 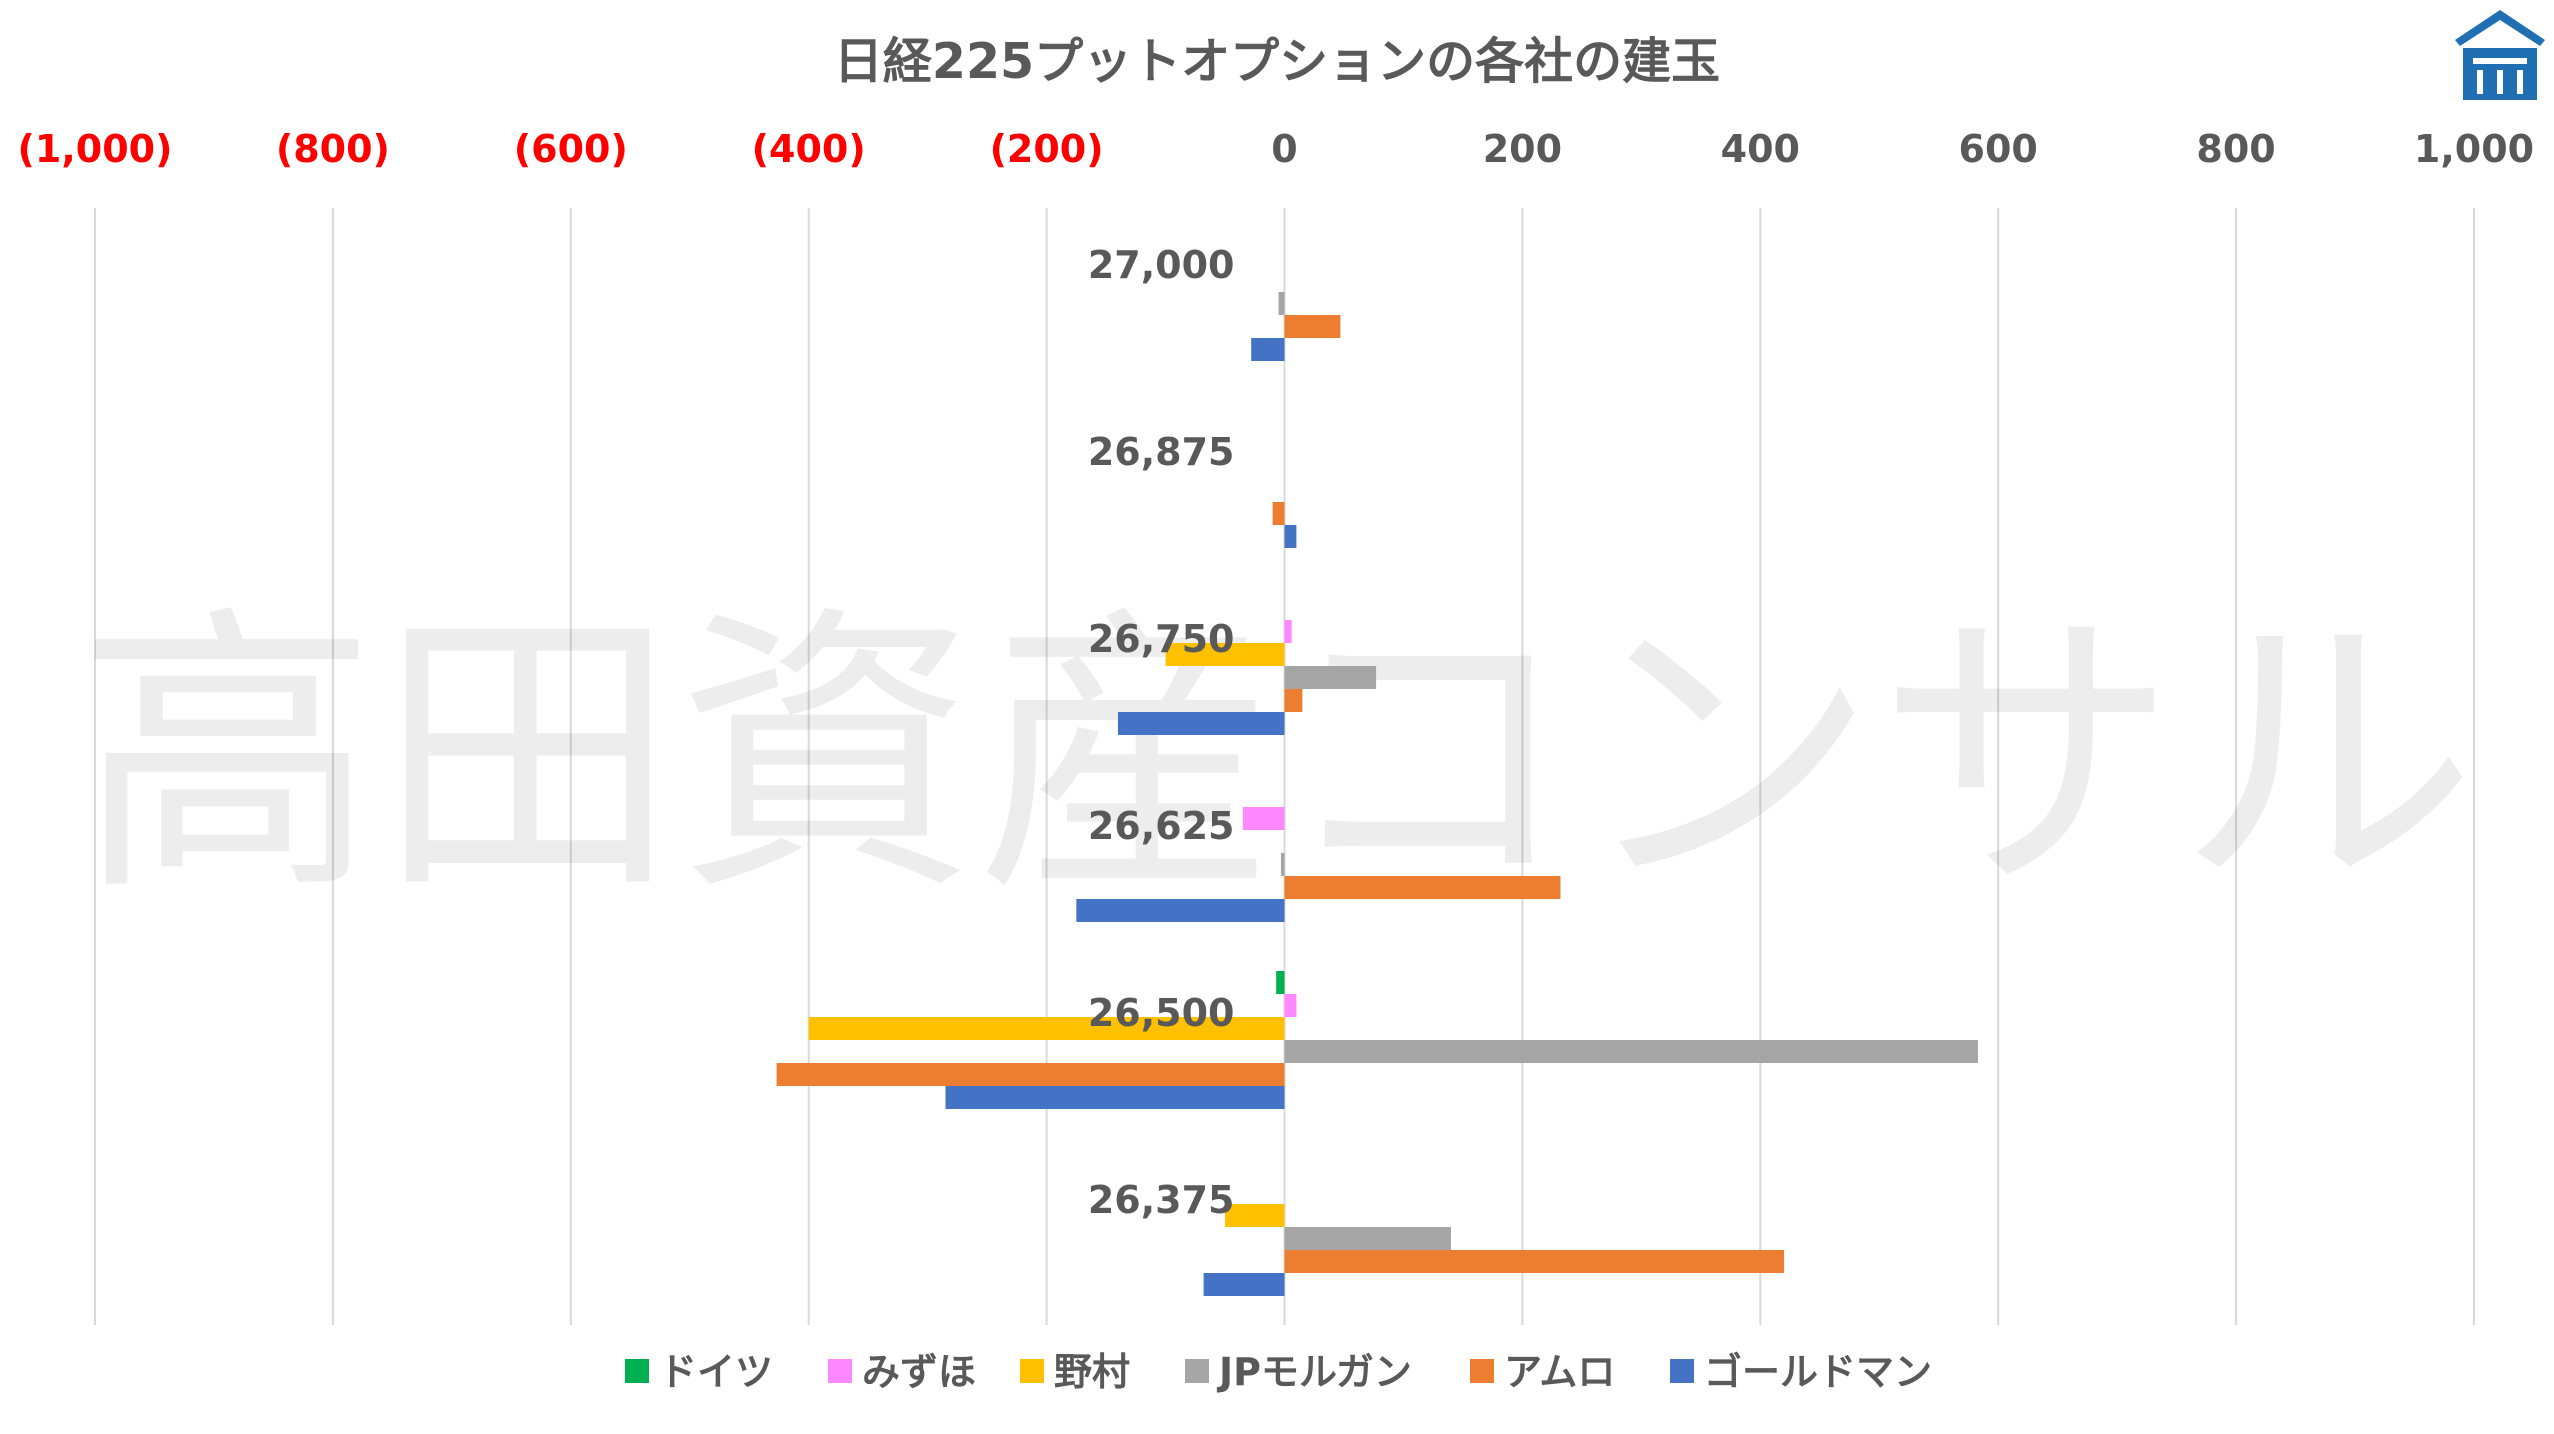 What do you see at coordinates (333, 149) in the screenshot?
I see `x-tick-label: (800)` at bounding box center [333, 149].